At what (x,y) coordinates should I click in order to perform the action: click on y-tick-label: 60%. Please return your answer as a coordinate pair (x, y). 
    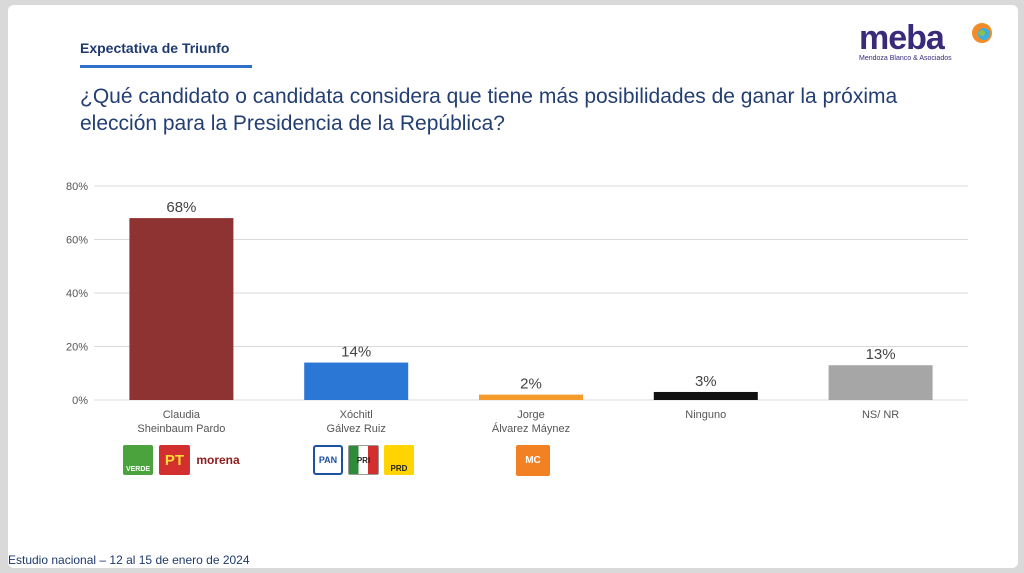
    Looking at the image, I should click on (77, 241).